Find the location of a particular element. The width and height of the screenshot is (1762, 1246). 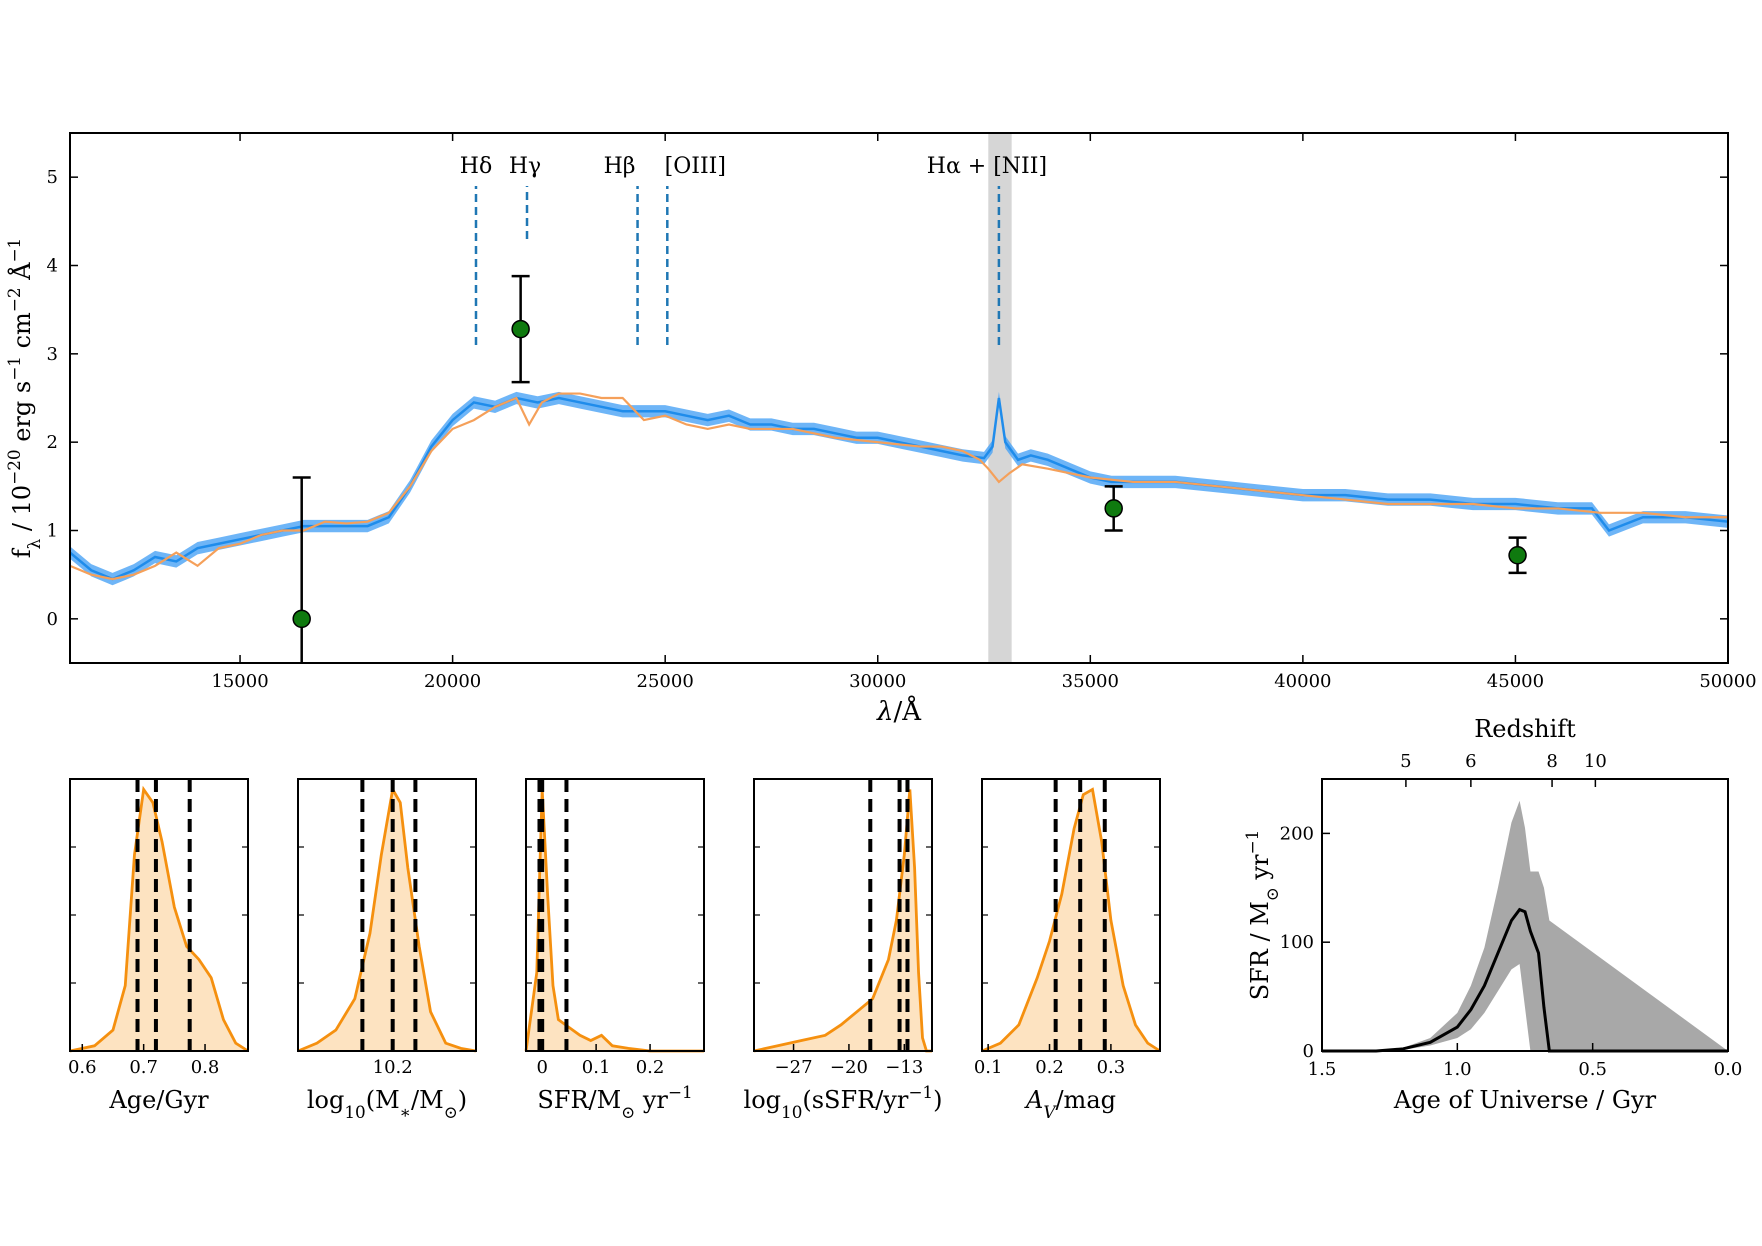

redshift-tick-label: 8 is located at coordinates (1551, 761).